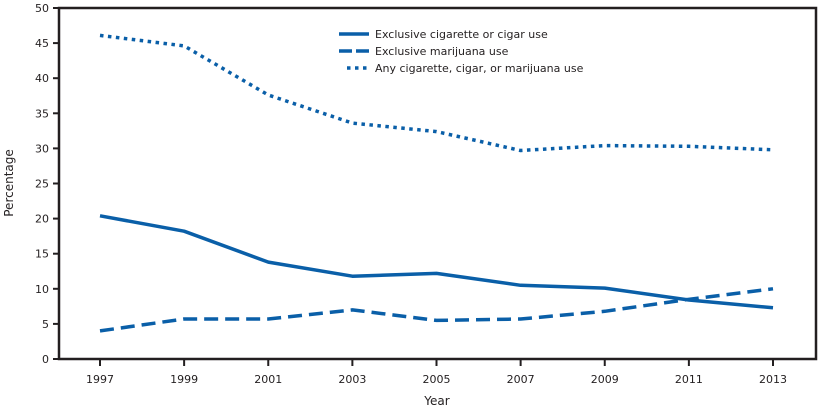 The image size is (822, 412). Describe the element at coordinates (42, 254) in the screenshot. I see `y-tick-label: 15` at that location.